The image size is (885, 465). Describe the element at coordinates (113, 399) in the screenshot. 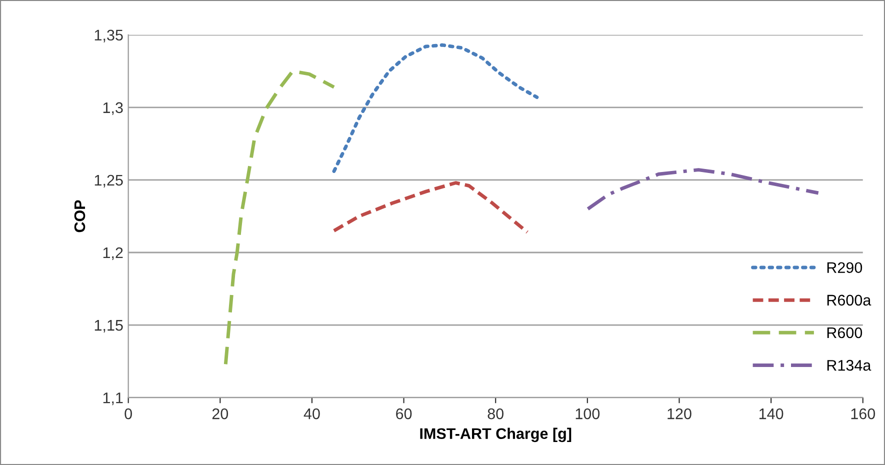

I see `y-tick-label: 1,1` at that location.